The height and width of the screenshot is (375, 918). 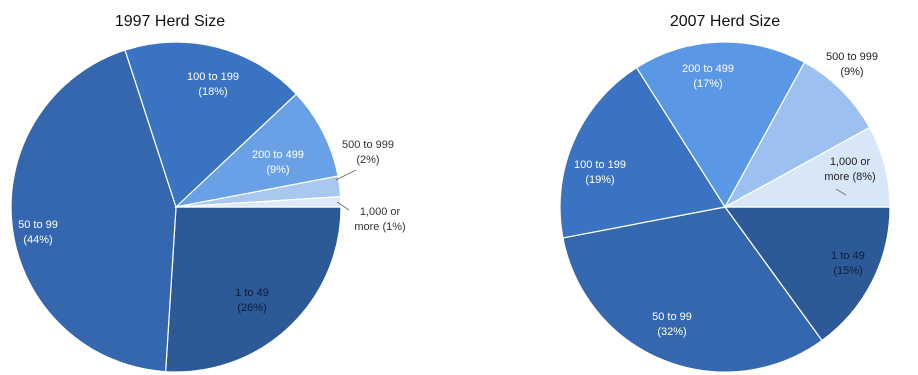 What do you see at coordinates (37, 240) in the screenshot?
I see `slice-percent-label: (44%)` at bounding box center [37, 240].